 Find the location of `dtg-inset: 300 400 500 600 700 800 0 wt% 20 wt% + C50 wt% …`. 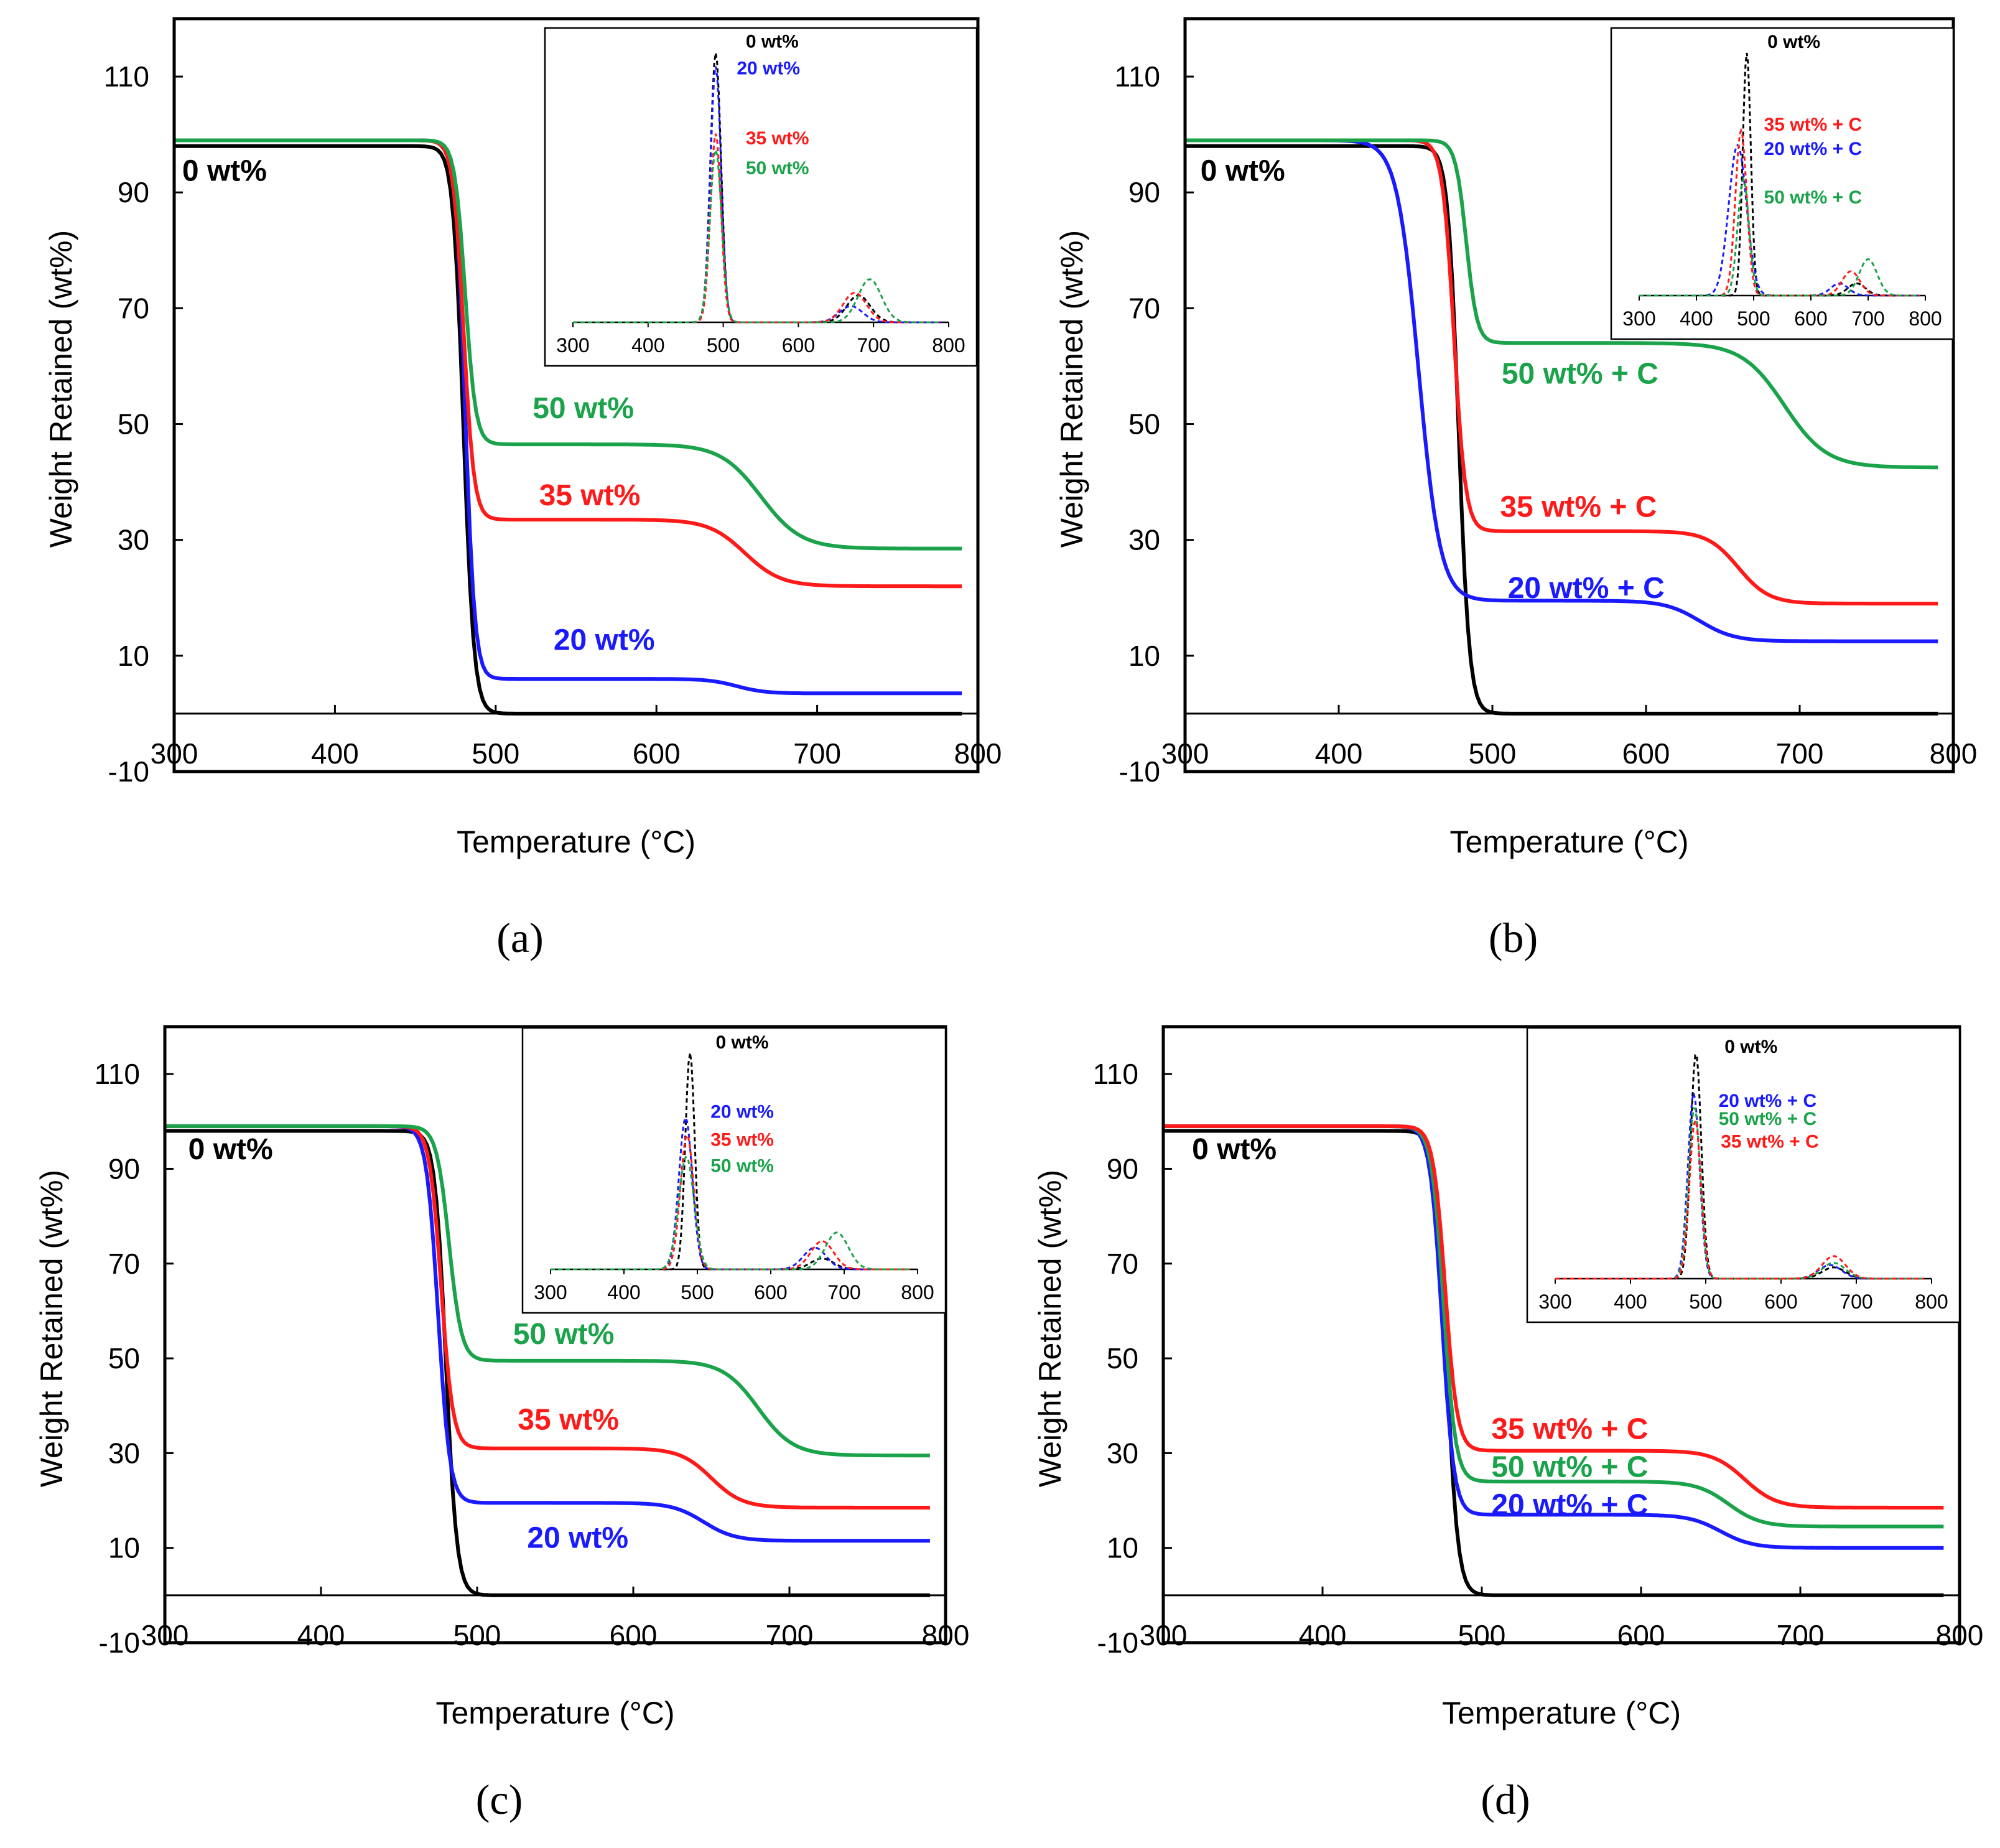

dtg-inset: 300 400 500 600 700 800 0 wt% 20 wt% + C50 wt% … is located at coordinates (1743, 1175).